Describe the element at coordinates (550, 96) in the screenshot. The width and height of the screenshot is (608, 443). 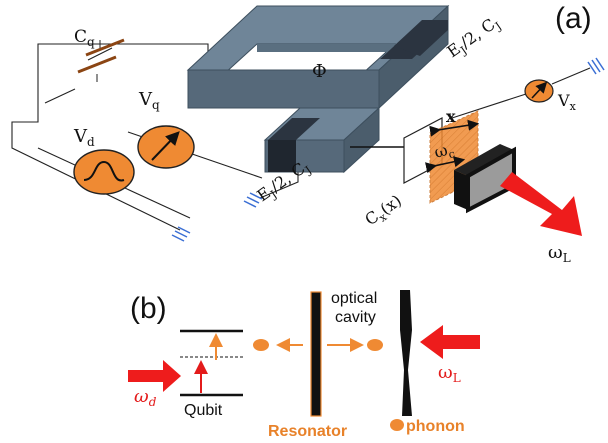
I see `voltmeter-vx: Vx` at that location.